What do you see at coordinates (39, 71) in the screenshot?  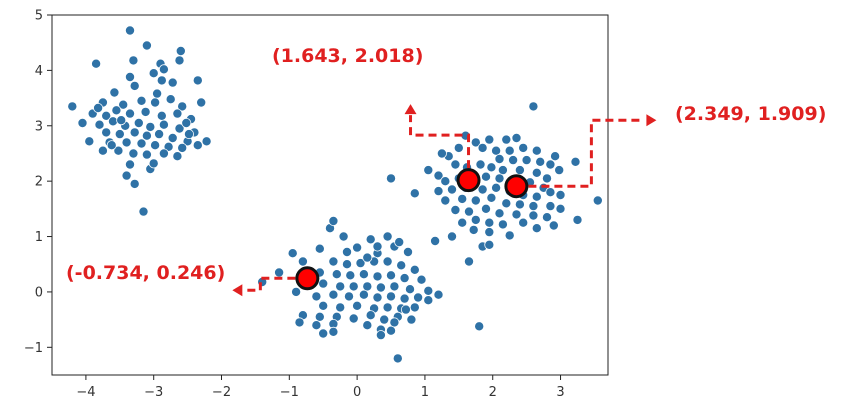 I see `y-tick-label: 4` at bounding box center [39, 71].